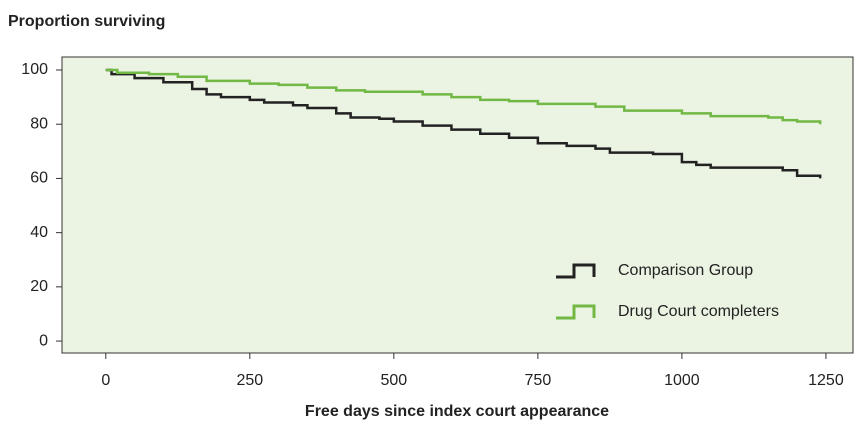 The height and width of the screenshot is (430, 856). What do you see at coordinates (538, 380) in the screenshot?
I see `x-tick-label: 750` at bounding box center [538, 380].